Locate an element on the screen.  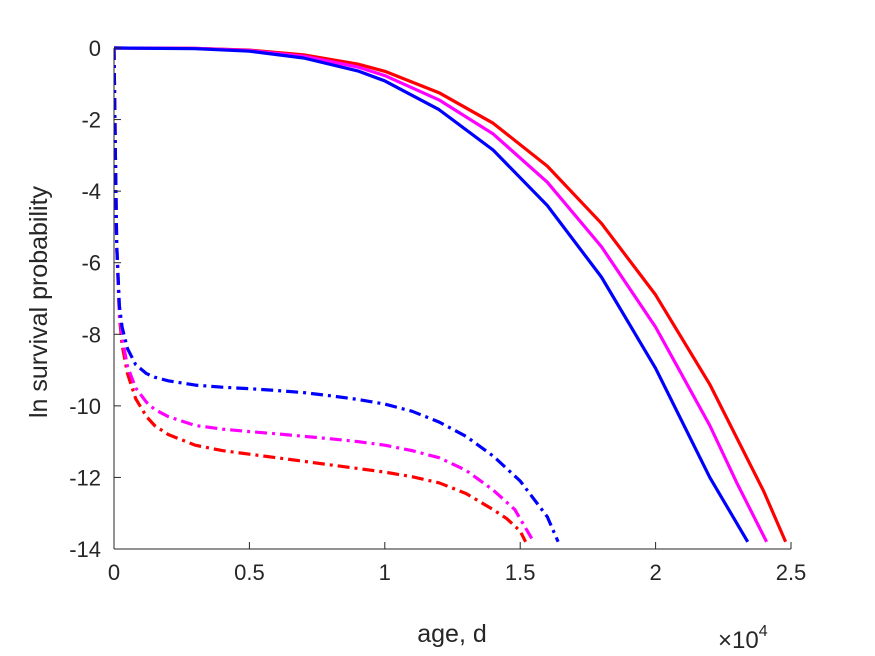
x-tick-label: 2.5 is located at coordinates (791, 572).